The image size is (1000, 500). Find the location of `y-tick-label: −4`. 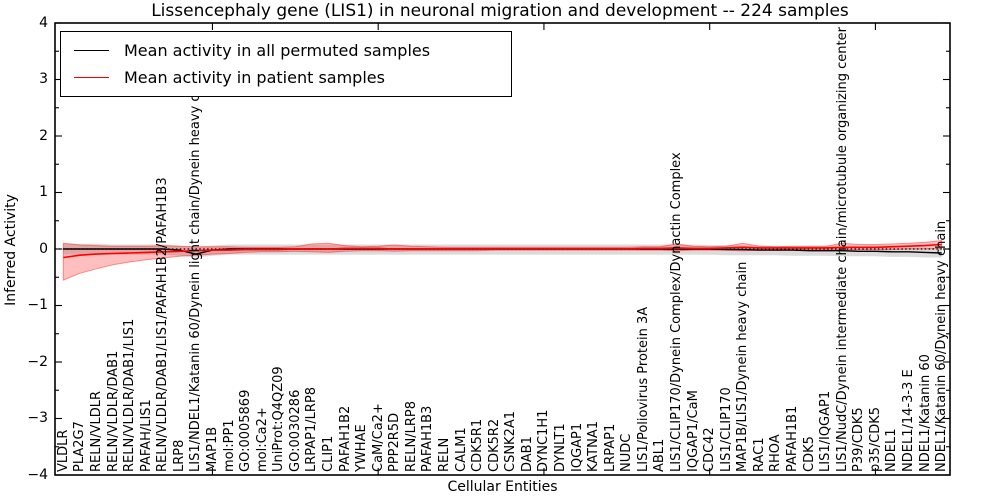

y-tick-label: −4 is located at coordinates (37, 474).